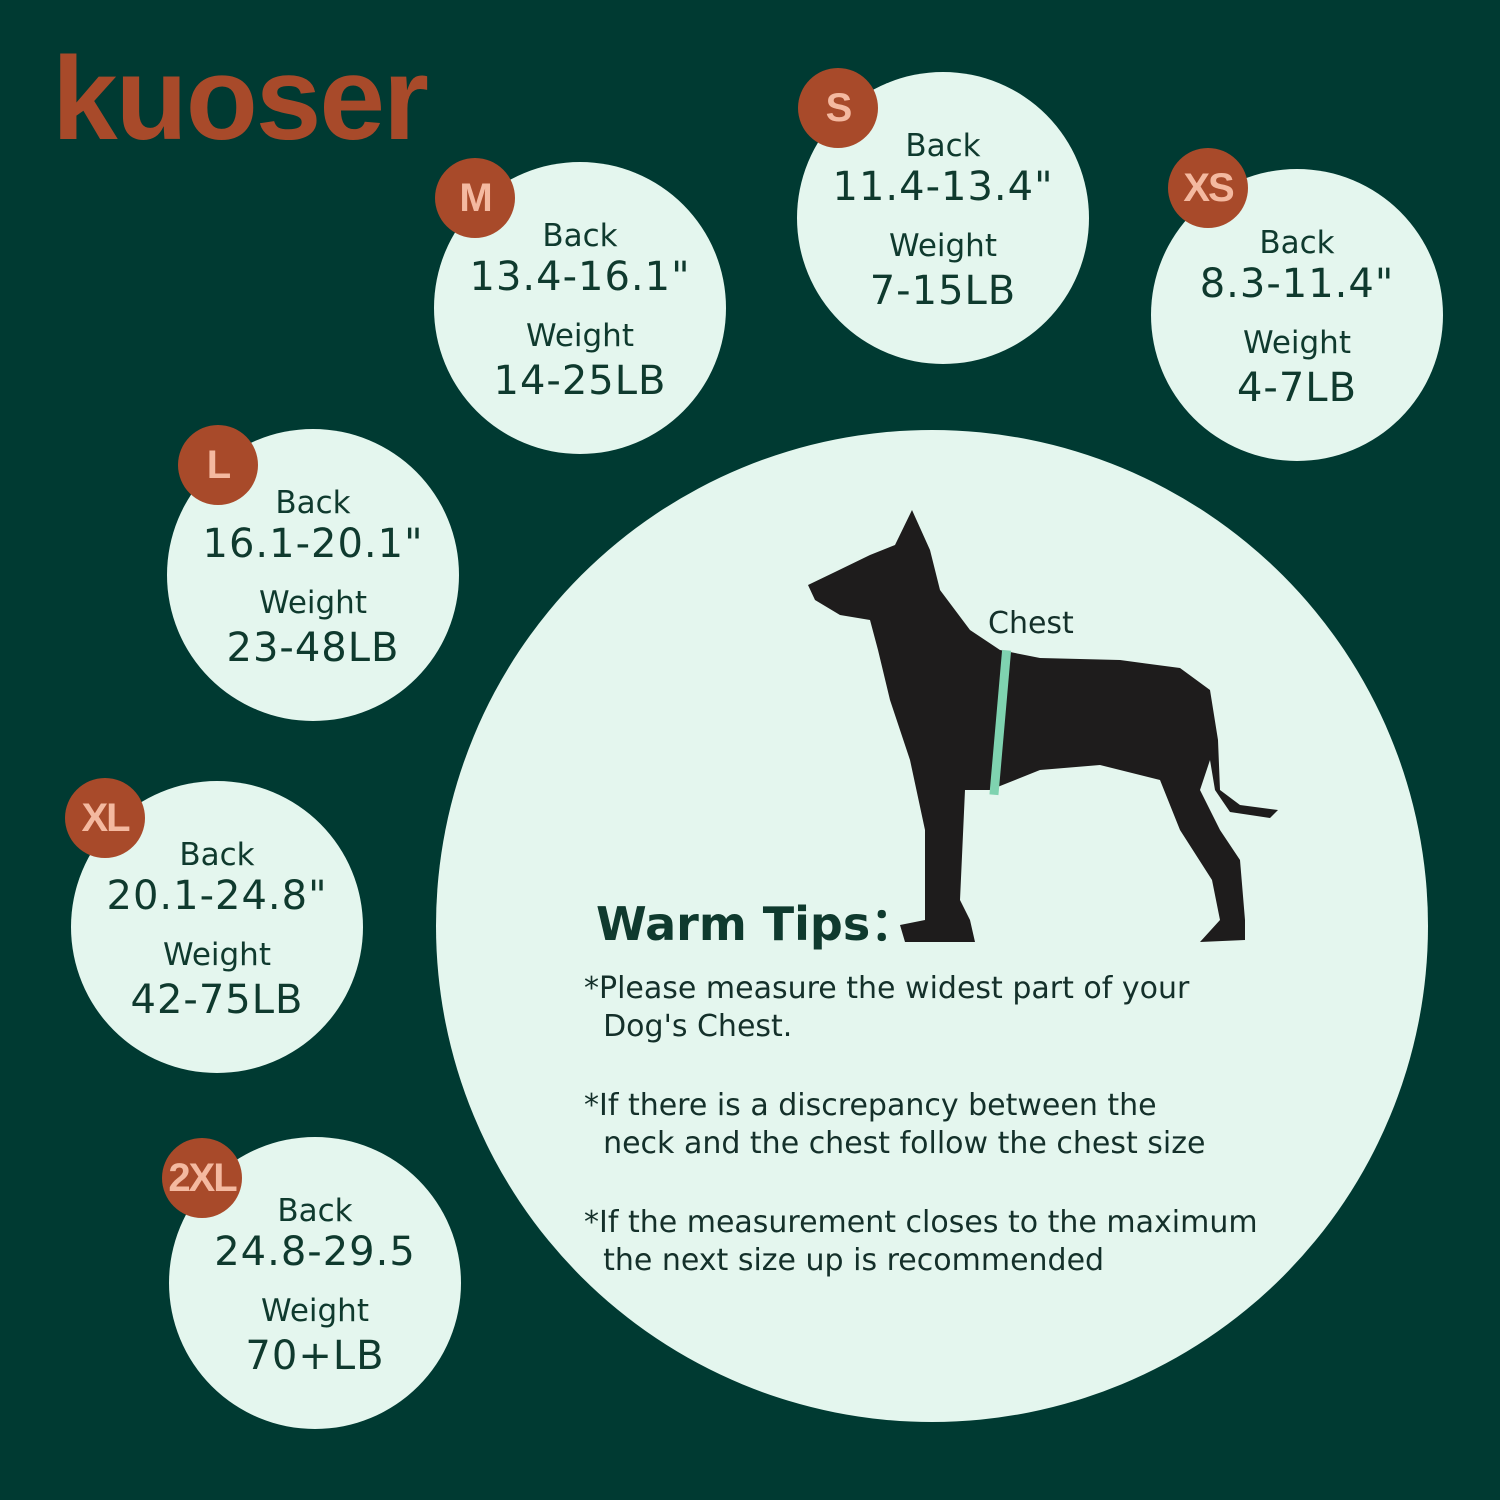  Describe the element at coordinates (1297, 284) in the screenshot. I see `back-value: 8.3-11.4"` at that location.